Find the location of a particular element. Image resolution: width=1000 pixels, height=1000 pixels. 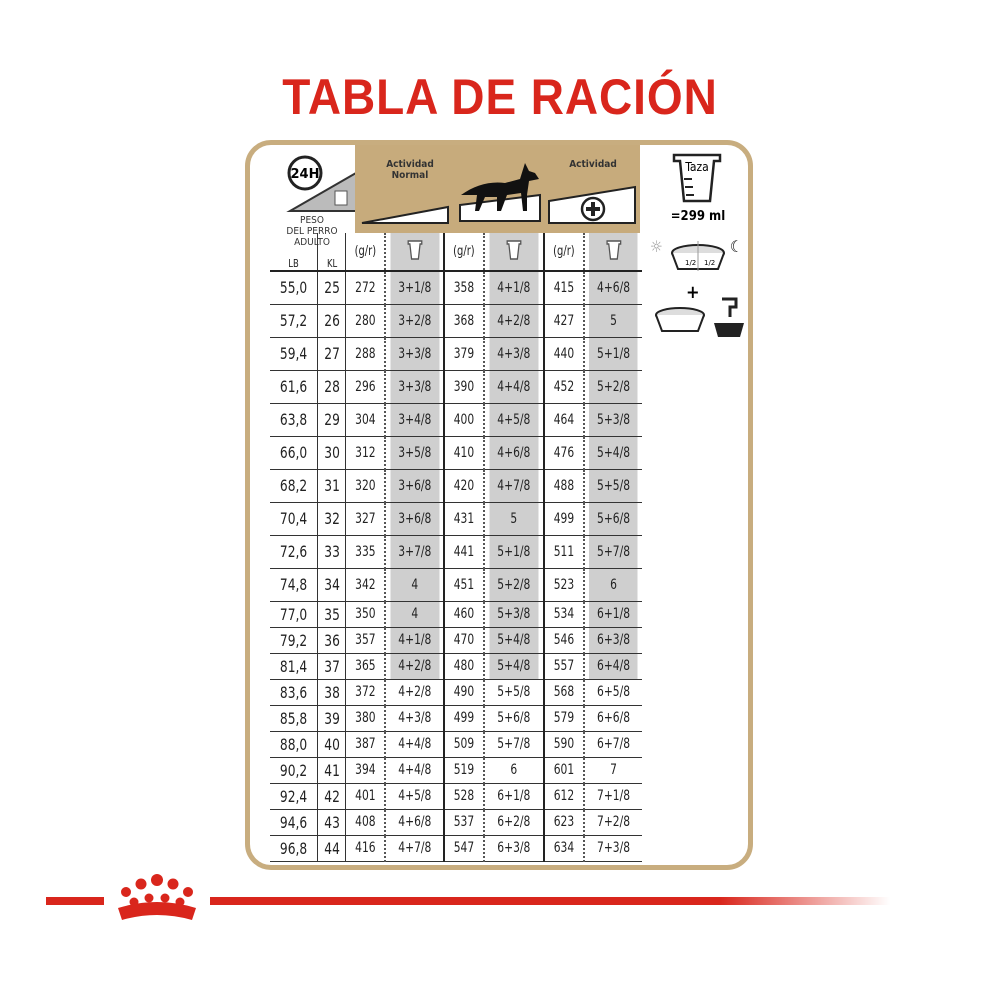

brand-line is located at coordinates (75, 901).